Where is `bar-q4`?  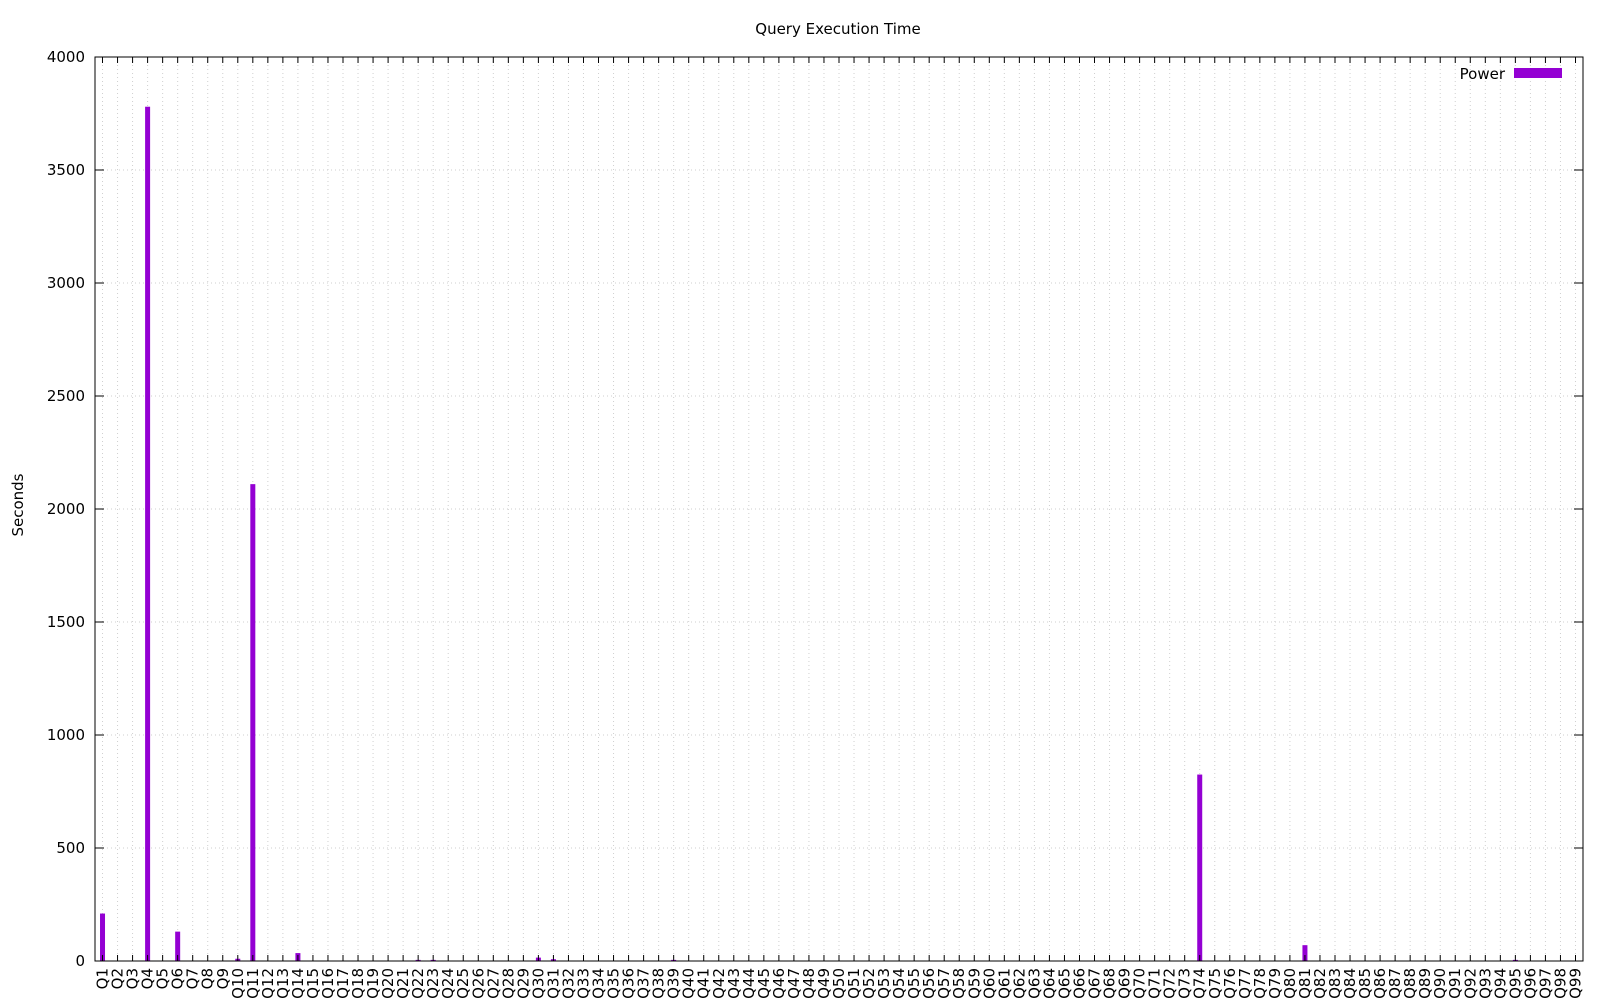 bar-q4 is located at coordinates (148, 534).